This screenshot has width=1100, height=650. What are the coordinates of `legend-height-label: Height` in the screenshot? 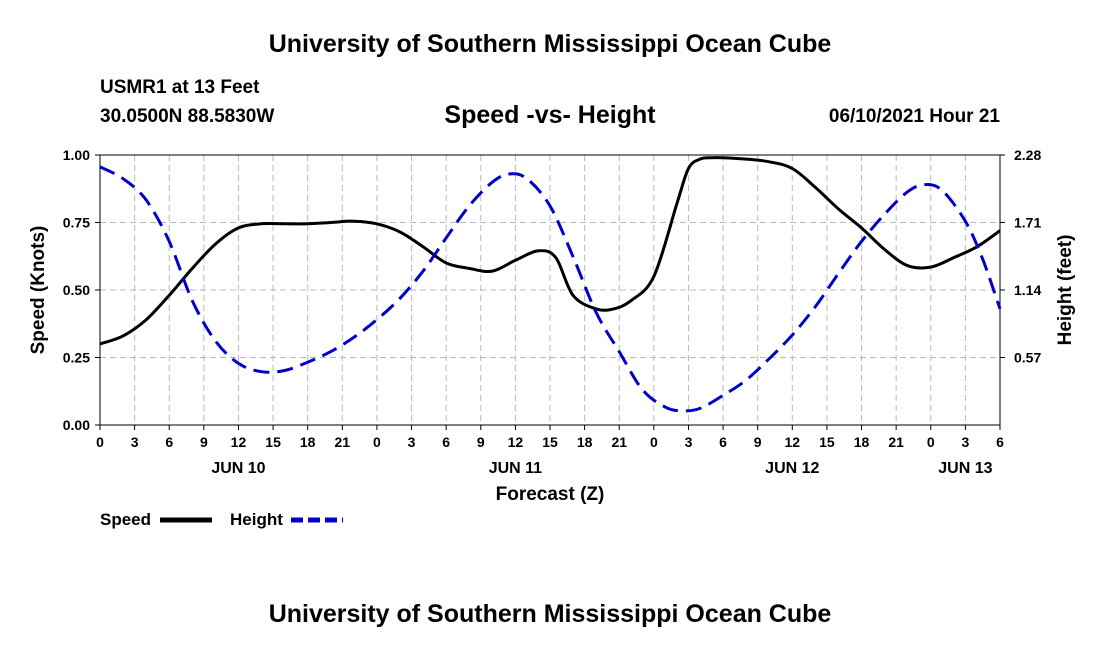 It's located at (256, 519).